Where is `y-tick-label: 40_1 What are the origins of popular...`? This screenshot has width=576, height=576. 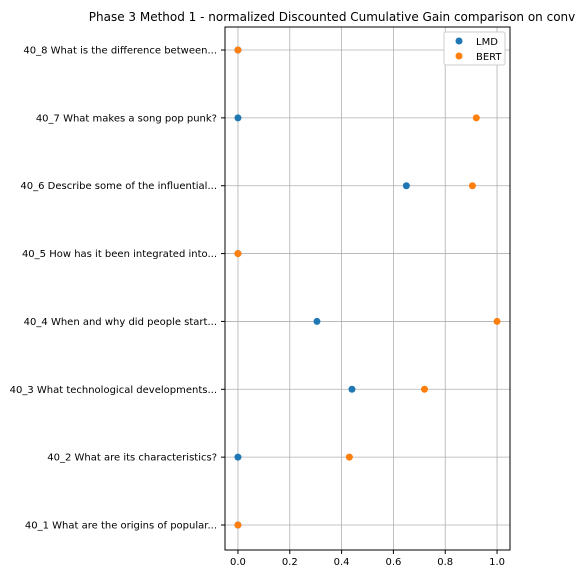
y-tick-label: 40_1 What are the origins of popular... is located at coordinates (121, 526).